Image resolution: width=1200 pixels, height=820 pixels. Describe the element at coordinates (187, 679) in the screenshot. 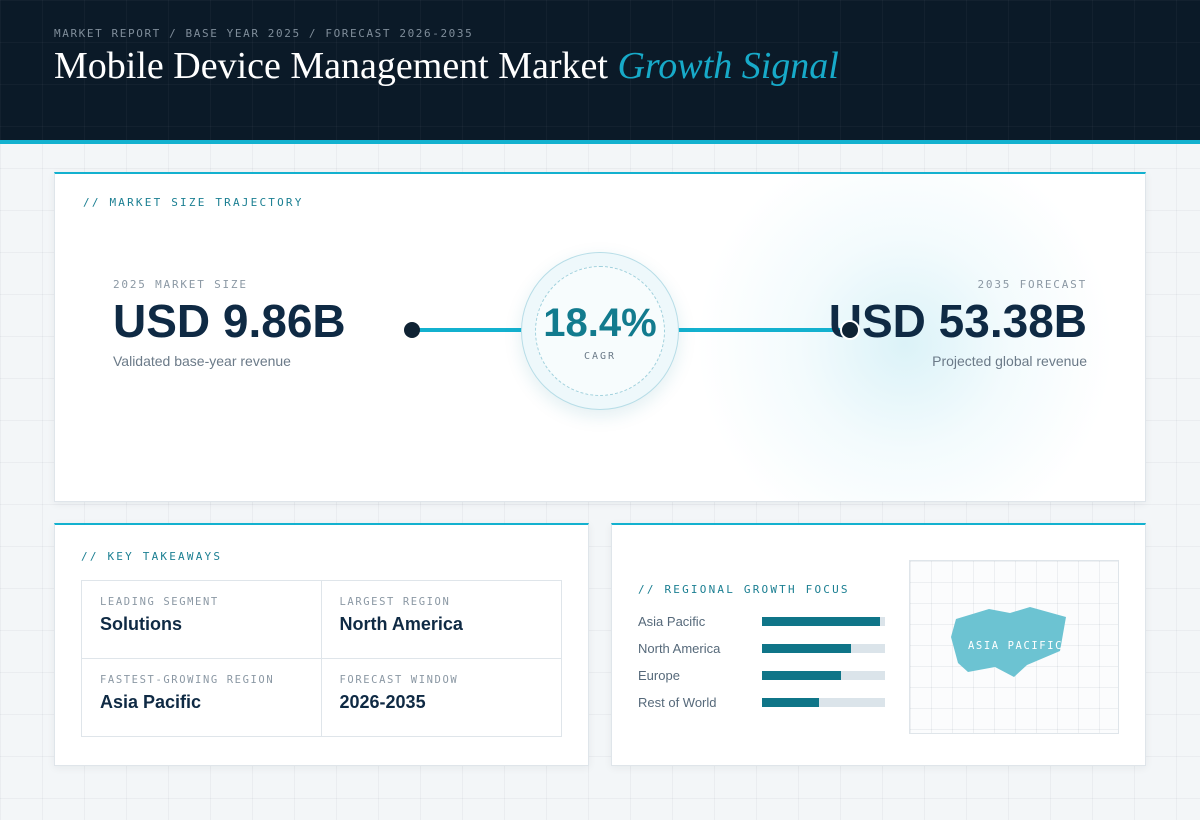

I see `takeaway-label: FASTEST-GROWING REGION` at that location.